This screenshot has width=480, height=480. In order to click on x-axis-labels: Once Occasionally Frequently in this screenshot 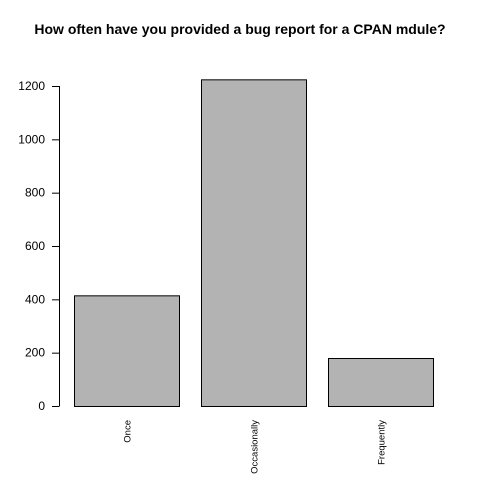, I will do `click(255, 447)`.